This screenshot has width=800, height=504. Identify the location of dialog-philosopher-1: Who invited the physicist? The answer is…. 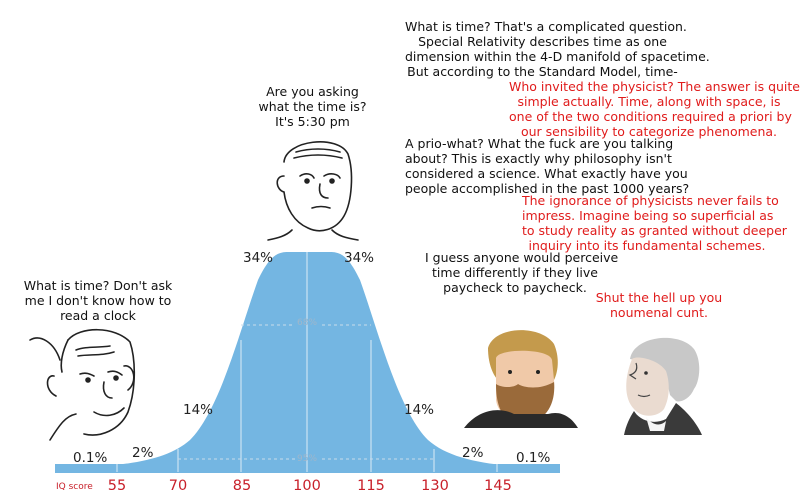
(654, 109).